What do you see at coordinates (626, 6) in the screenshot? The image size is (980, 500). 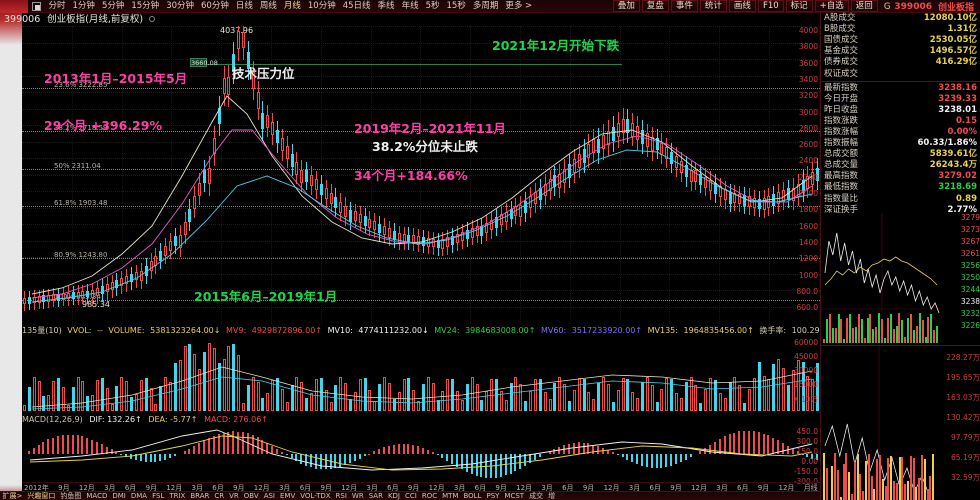 I see `toolbar-button-0: 叠加` at bounding box center [626, 6].